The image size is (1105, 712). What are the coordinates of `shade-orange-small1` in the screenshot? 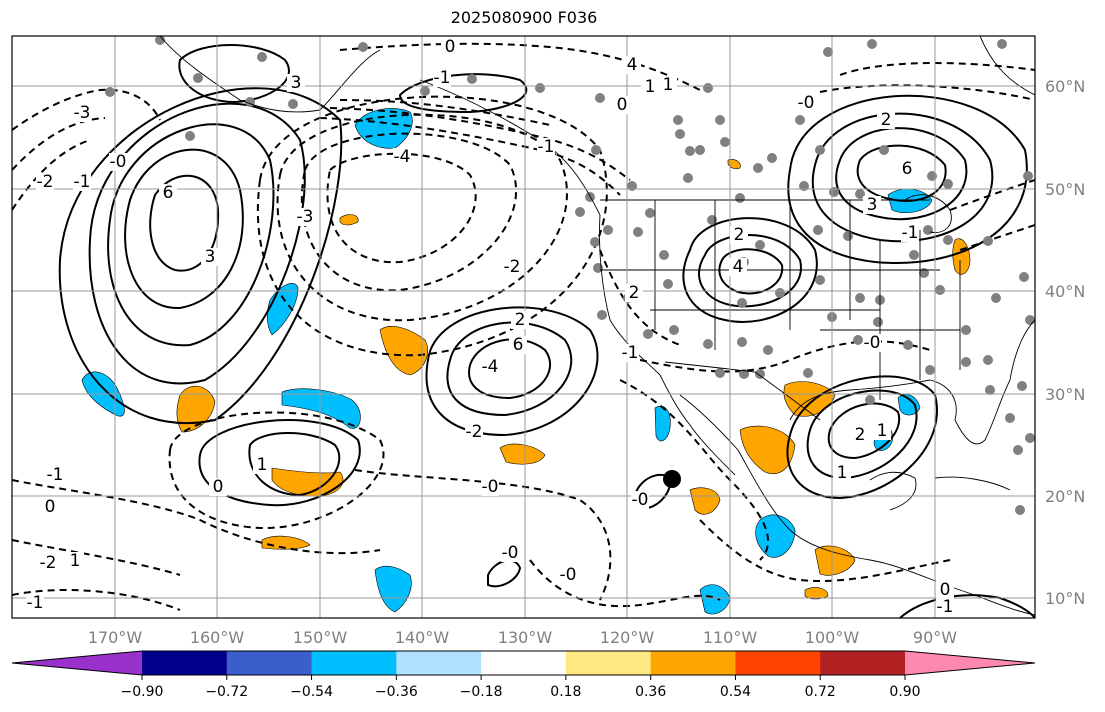 It's located at (286, 542).